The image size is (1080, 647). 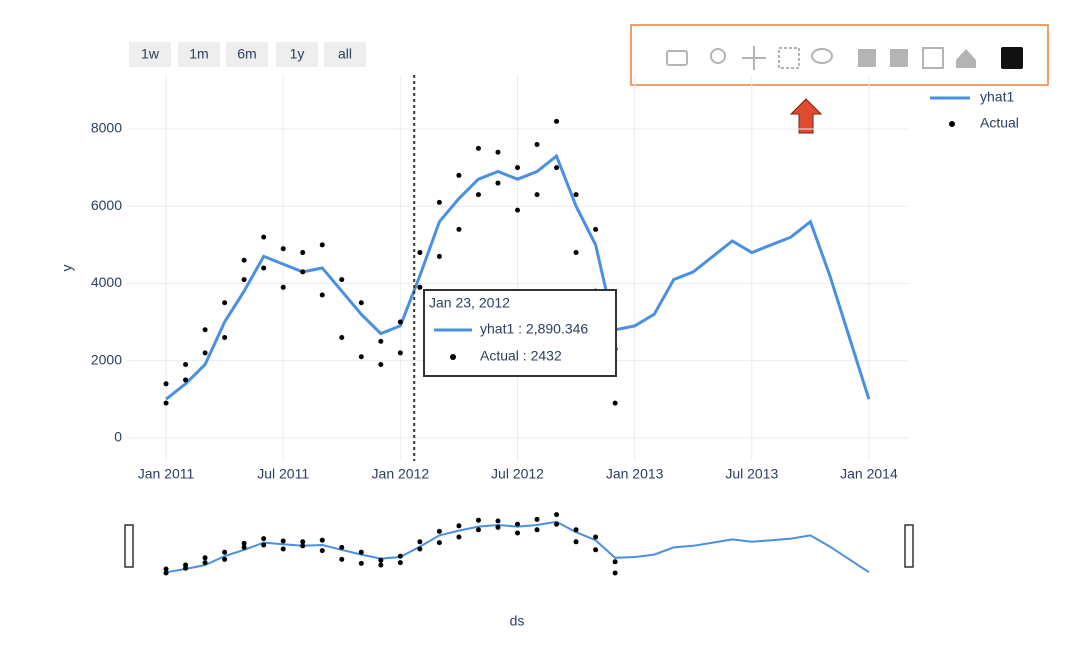 I want to click on lasso-icon, so click(x=822, y=56).